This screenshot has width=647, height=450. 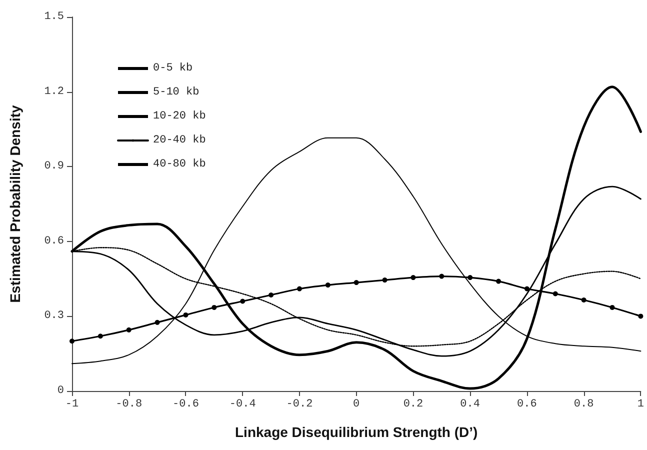 I want to click on x-tick-label: 0, so click(x=356, y=404).